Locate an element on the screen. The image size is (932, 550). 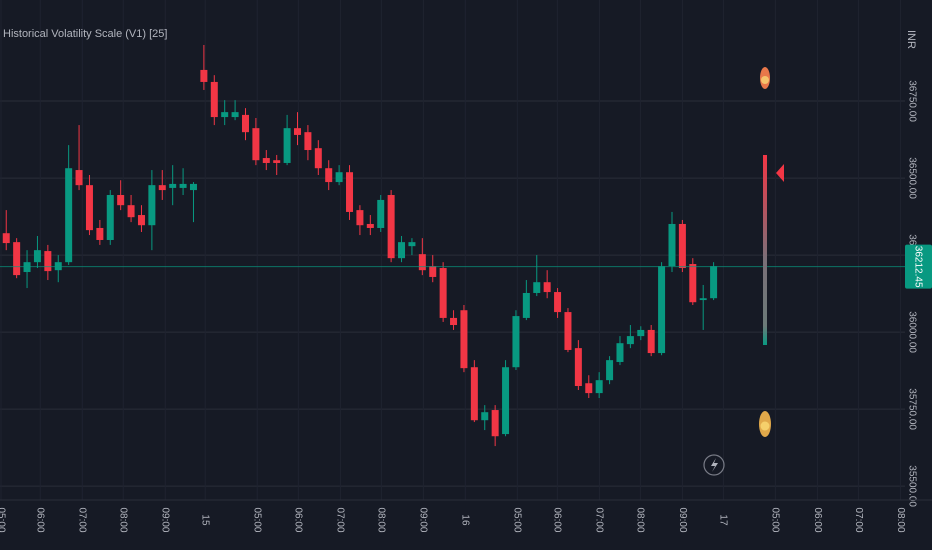
y-tick-label: 35750.00 is located at coordinates (911, 409).